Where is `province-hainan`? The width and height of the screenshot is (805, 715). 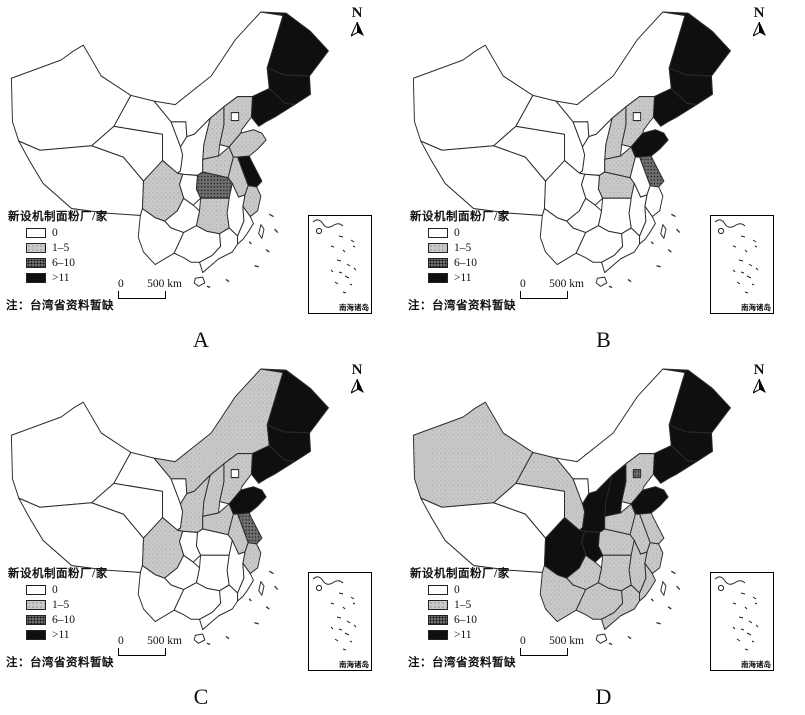 province-hainan is located at coordinates (601, 281).